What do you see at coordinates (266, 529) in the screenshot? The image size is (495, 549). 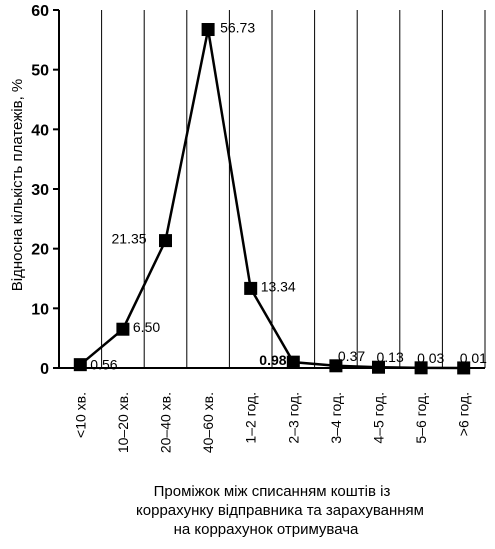 I see `x-axis-title-line-3: на коррахунок отримувача` at bounding box center [266, 529].